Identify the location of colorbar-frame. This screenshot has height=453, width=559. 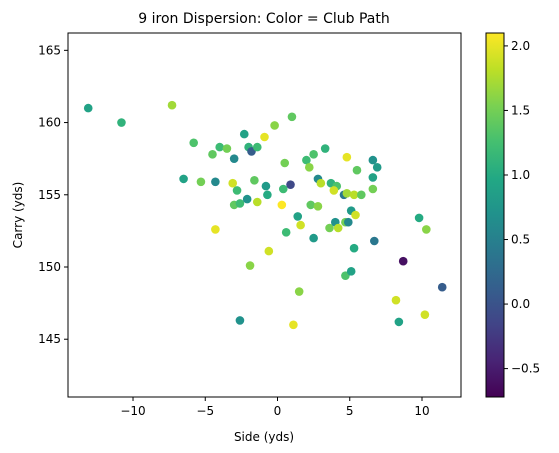
(495, 215).